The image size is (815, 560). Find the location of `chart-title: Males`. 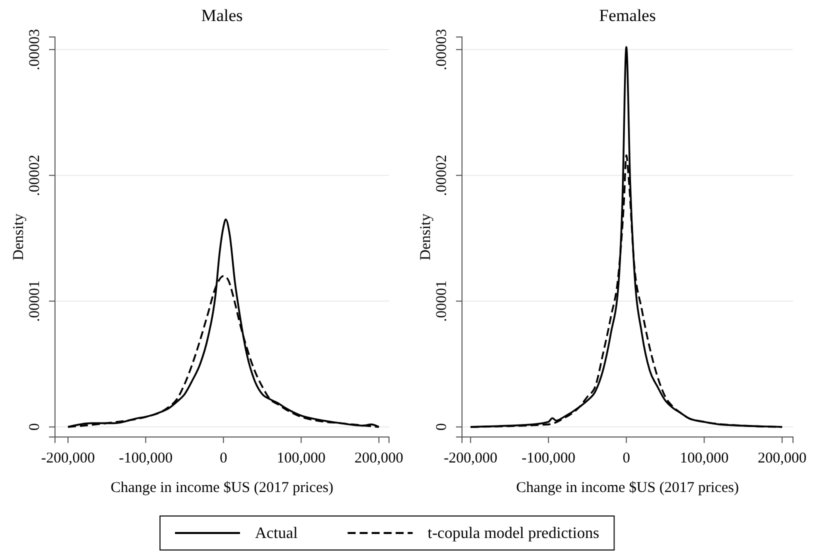

chart-title: Males is located at coordinates (222, 15).